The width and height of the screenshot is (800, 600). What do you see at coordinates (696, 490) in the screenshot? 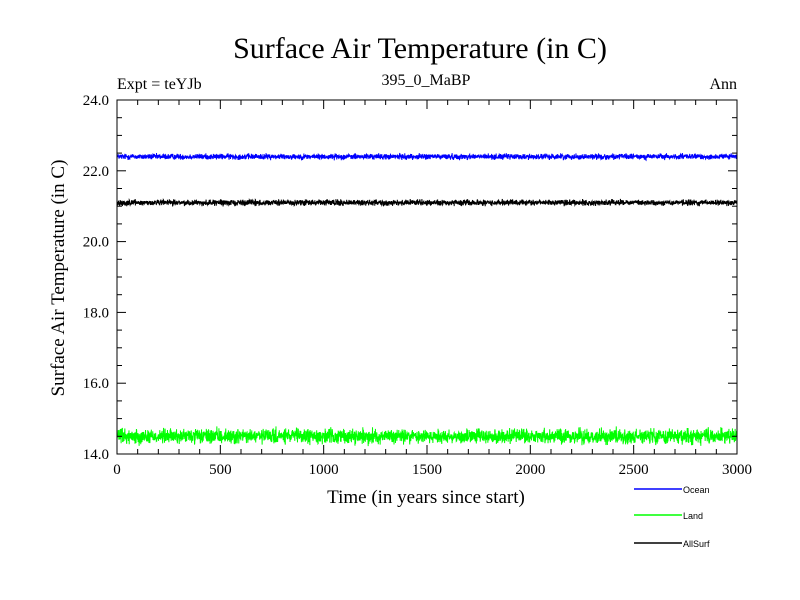
I see `legend-label-ocean: Ocean` at bounding box center [696, 490].